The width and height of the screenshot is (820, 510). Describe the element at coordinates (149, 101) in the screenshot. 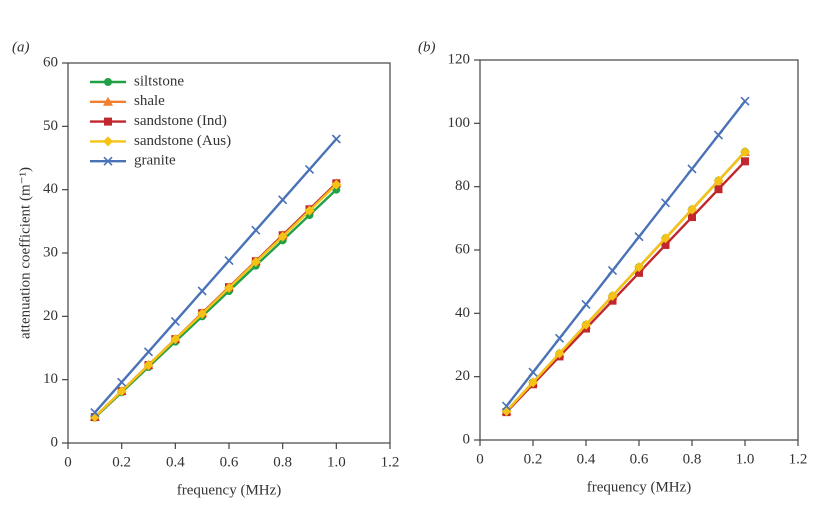

I see `legend-label: shale` at that location.